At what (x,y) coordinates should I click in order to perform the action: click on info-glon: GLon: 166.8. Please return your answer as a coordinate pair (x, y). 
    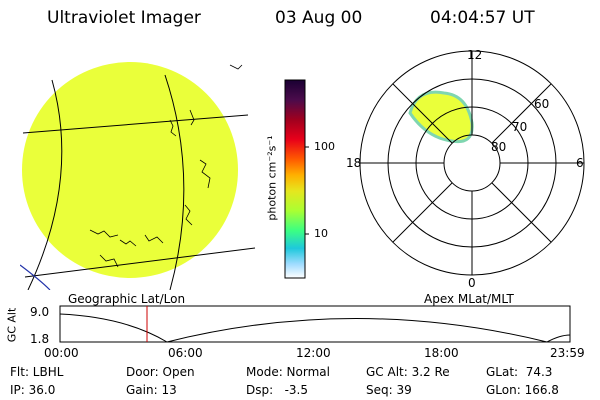
    Looking at the image, I should click on (522, 390).